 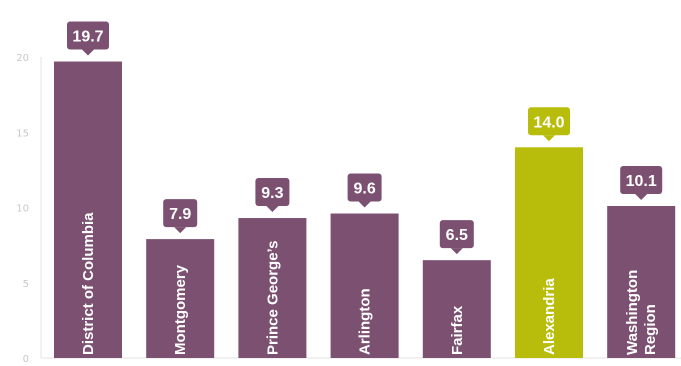 What do you see at coordinates (180, 309) in the screenshot?
I see `category-label: Montgomery` at bounding box center [180, 309].